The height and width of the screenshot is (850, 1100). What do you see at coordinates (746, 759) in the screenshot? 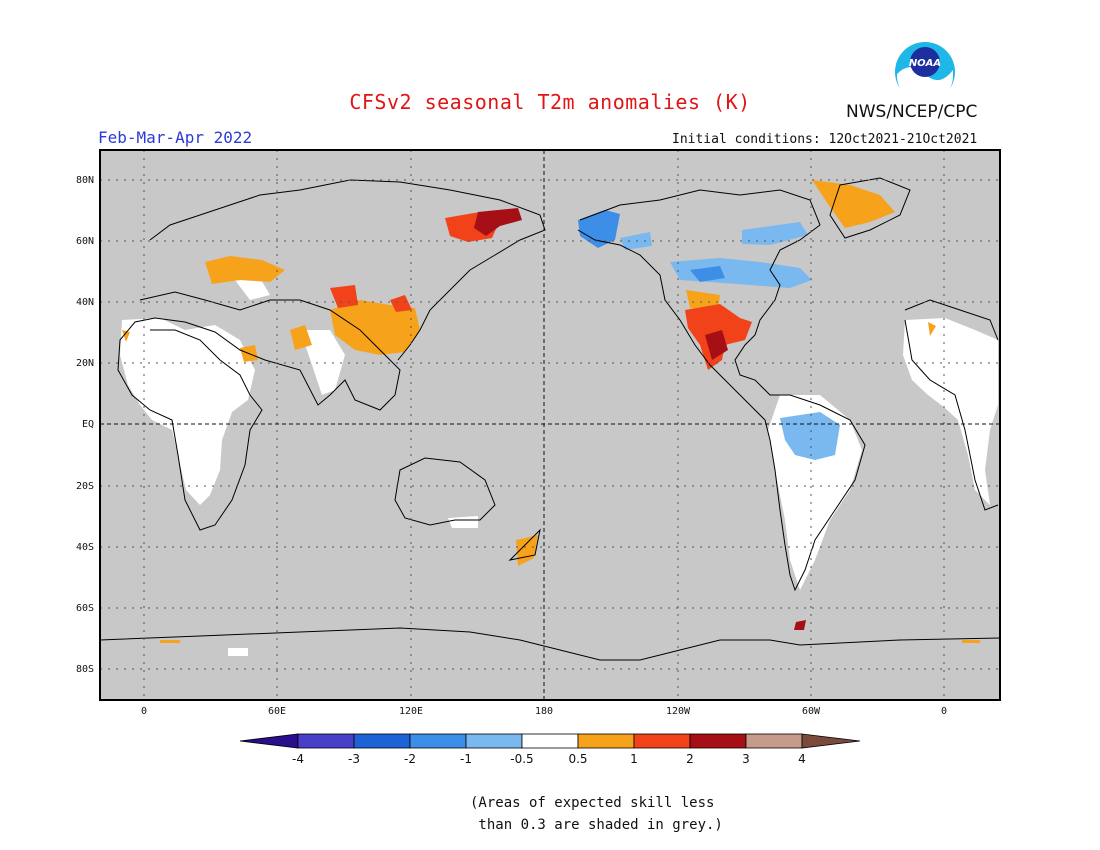
I see `colorbar-label: 3` at bounding box center [746, 759].